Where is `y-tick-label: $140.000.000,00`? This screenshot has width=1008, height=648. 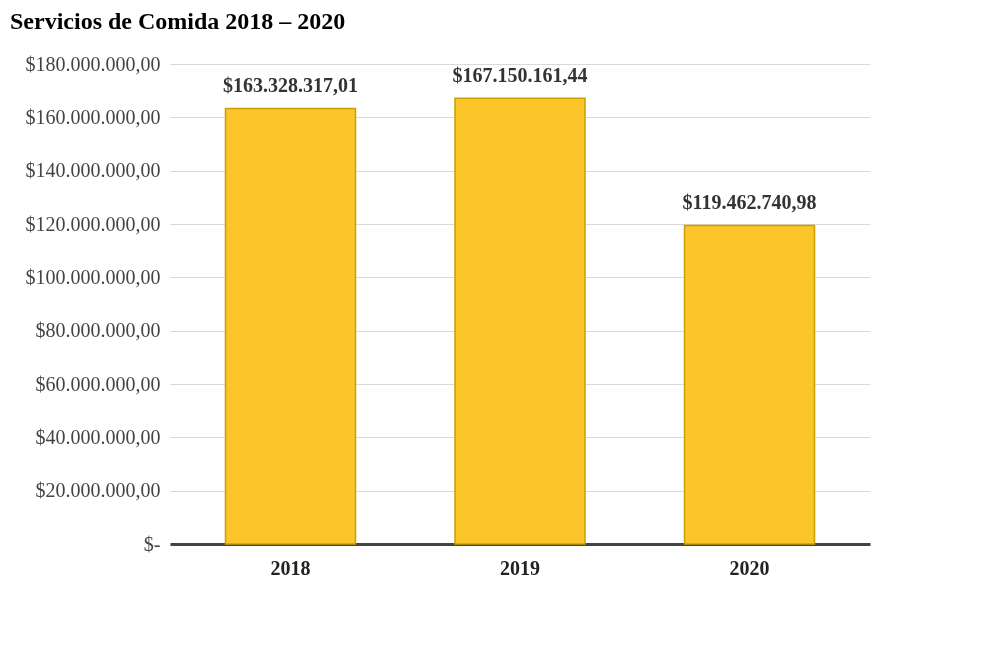 y-tick-label: $140.000.000,00 is located at coordinates (93, 170).